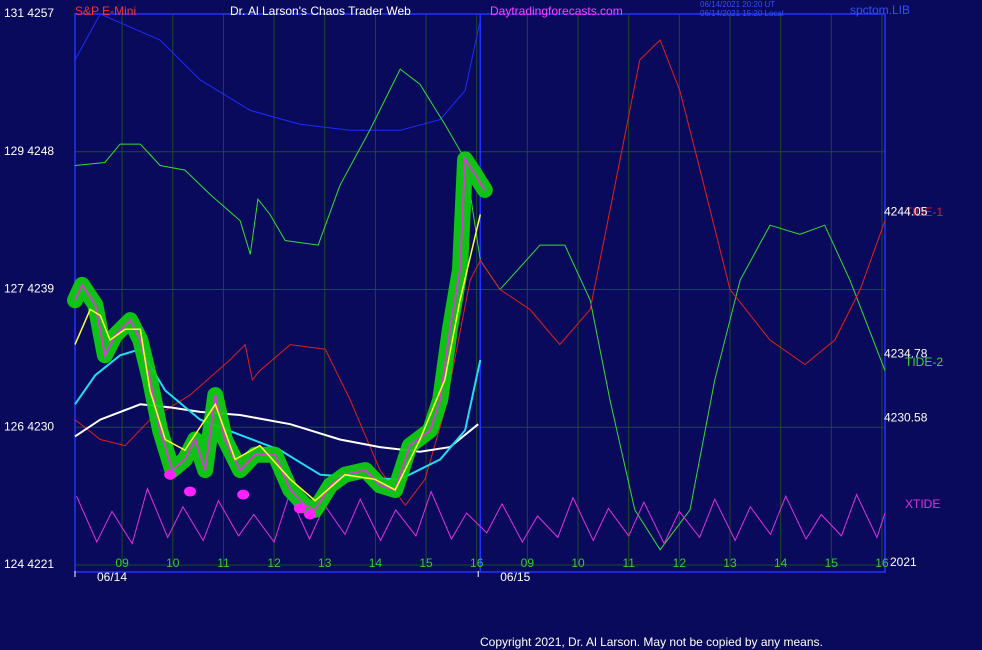 This screenshot has width=982, height=650. Describe the element at coordinates (924, 212) in the screenshot. I see `series-label: TIDE-1` at that location.